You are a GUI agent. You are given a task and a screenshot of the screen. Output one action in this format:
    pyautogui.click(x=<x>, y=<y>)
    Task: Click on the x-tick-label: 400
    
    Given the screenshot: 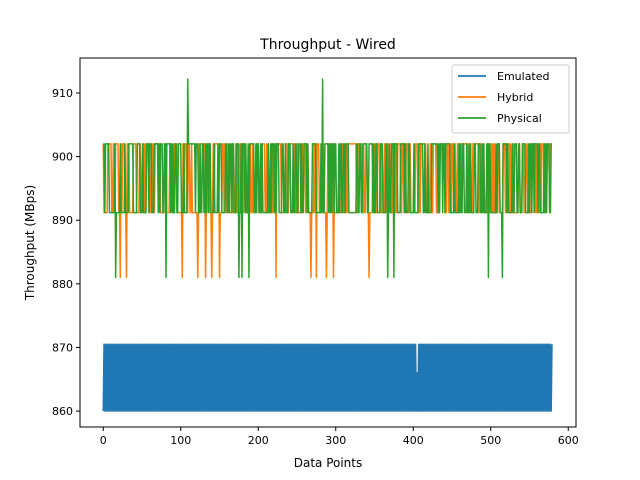 What is the action you would take?
    pyautogui.click(x=413, y=440)
    